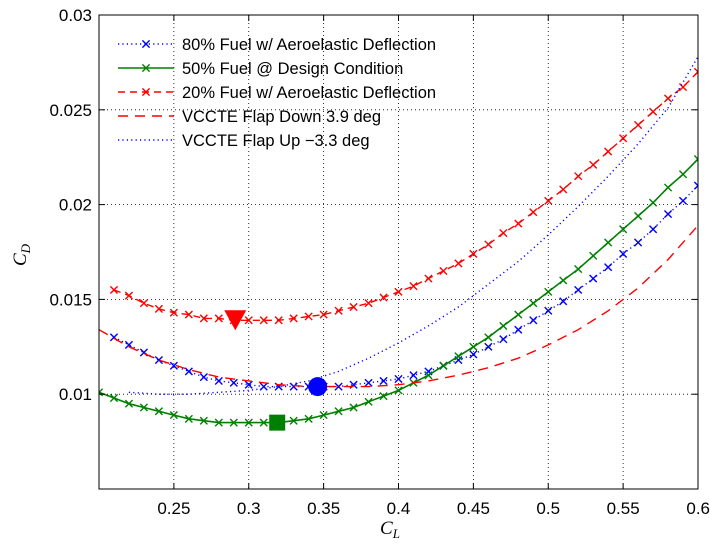 This screenshot has height=544, width=710. Describe the element at coordinates (249, 508) in the screenshot. I see `x-tick-label: 0.3` at that location.